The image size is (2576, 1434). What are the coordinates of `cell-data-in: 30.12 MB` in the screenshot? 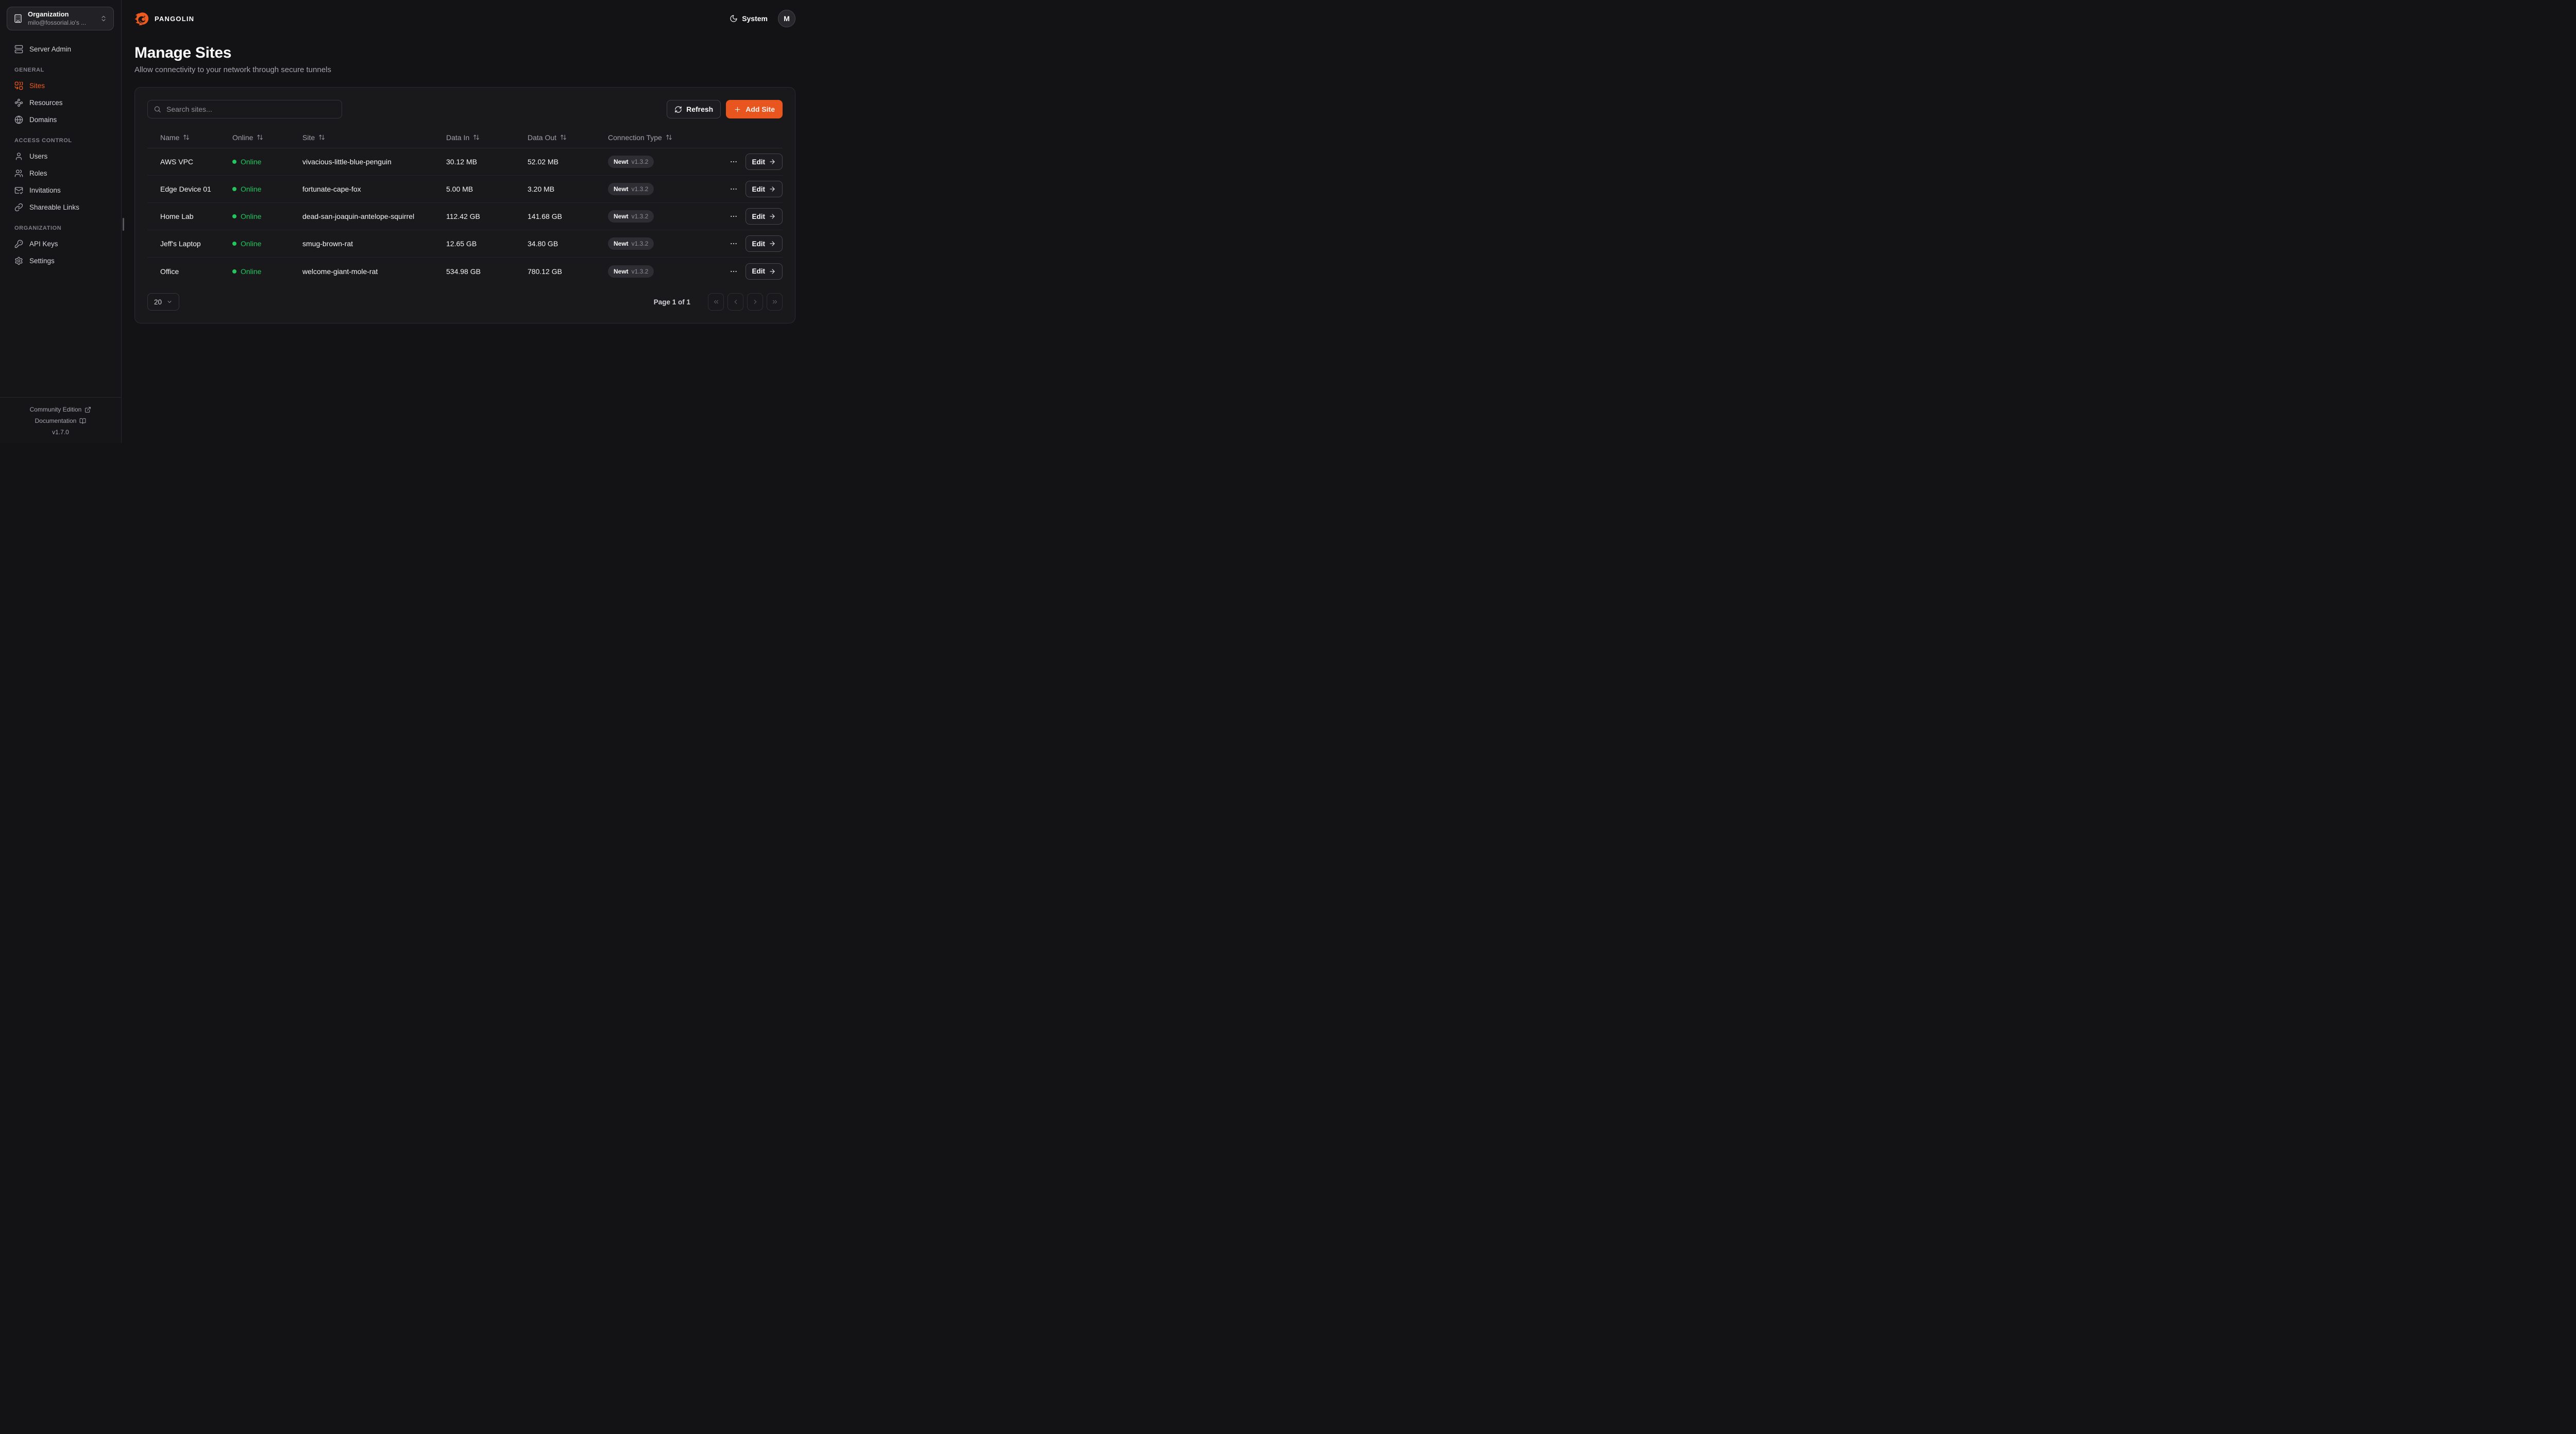 It's located at (461, 162).